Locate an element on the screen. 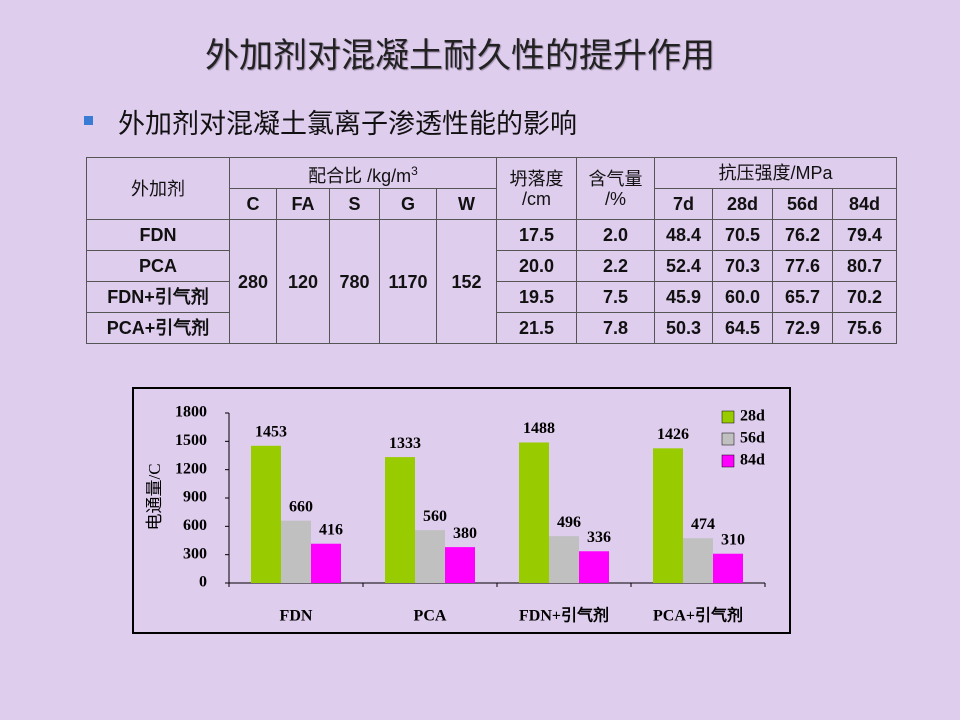  header-cell: 坍落度/cm is located at coordinates (536, 188).